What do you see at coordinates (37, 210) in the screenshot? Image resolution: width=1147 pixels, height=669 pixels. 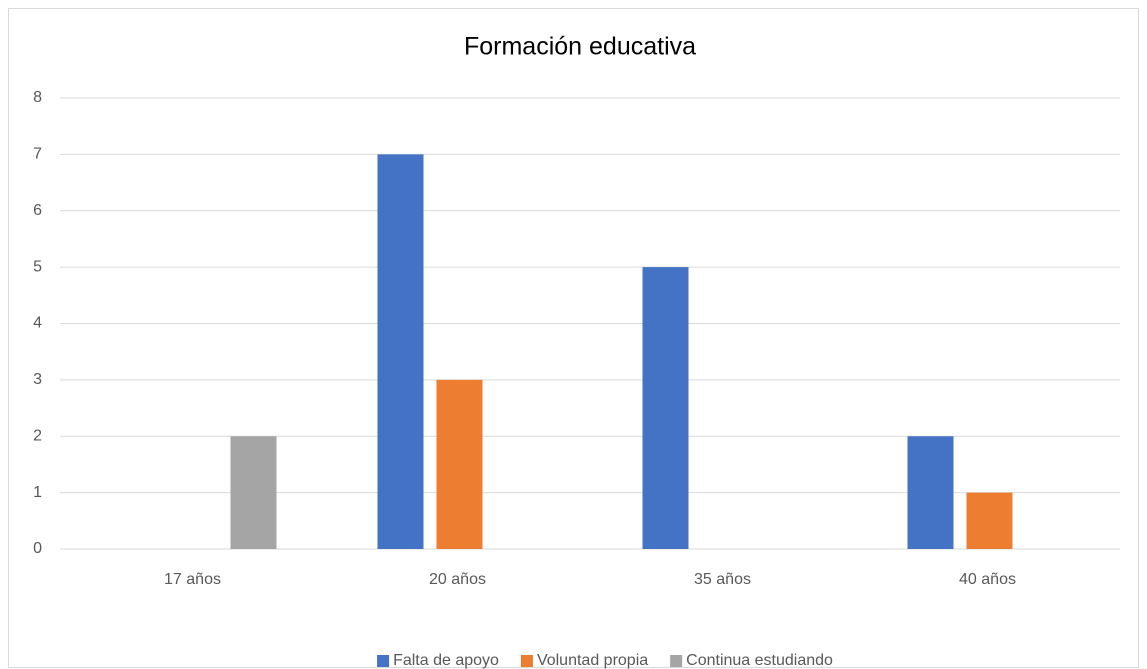 I see `y-tick-label: 6` at bounding box center [37, 210].